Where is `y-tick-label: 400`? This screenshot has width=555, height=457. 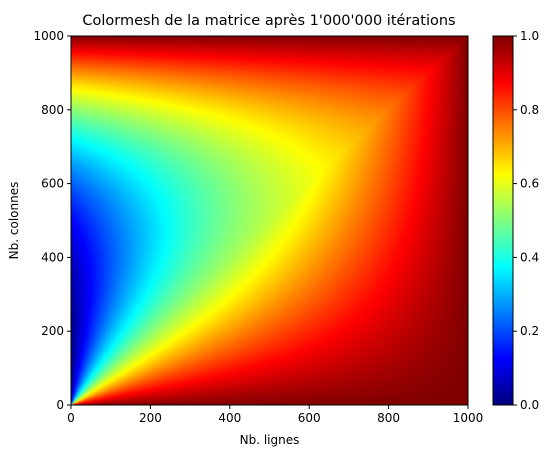
y-tick-label: 400 is located at coordinates (52, 257).